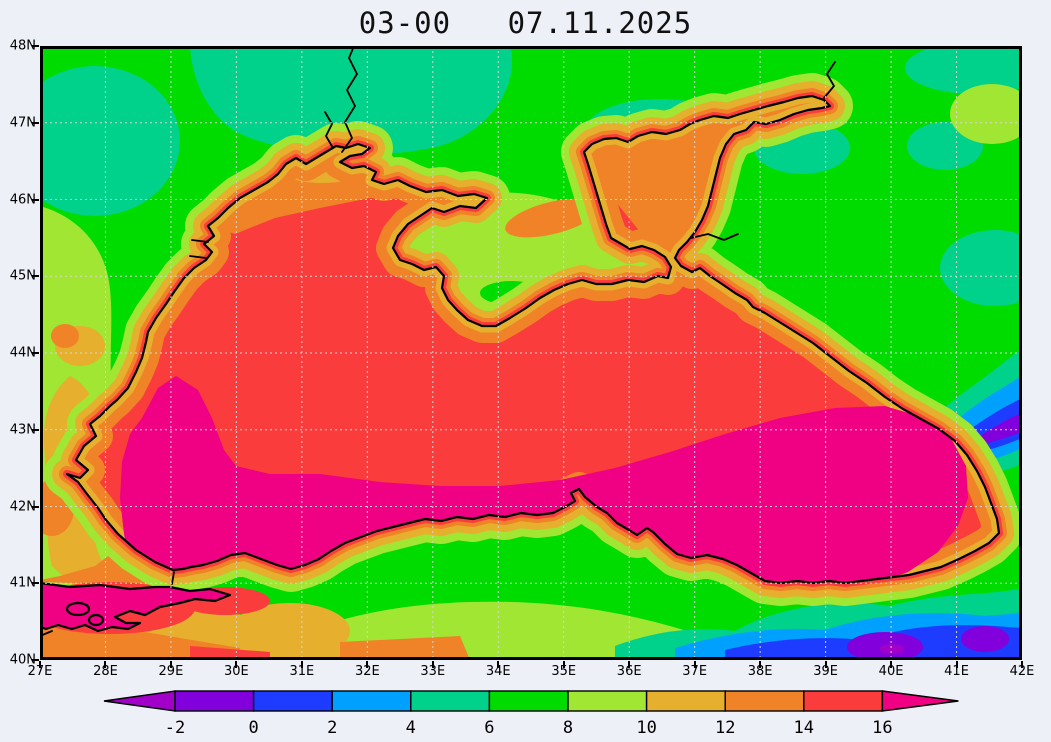 The height and width of the screenshot is (742, 1051). I want to click on colorbar-label: 8, so click(568, 728).